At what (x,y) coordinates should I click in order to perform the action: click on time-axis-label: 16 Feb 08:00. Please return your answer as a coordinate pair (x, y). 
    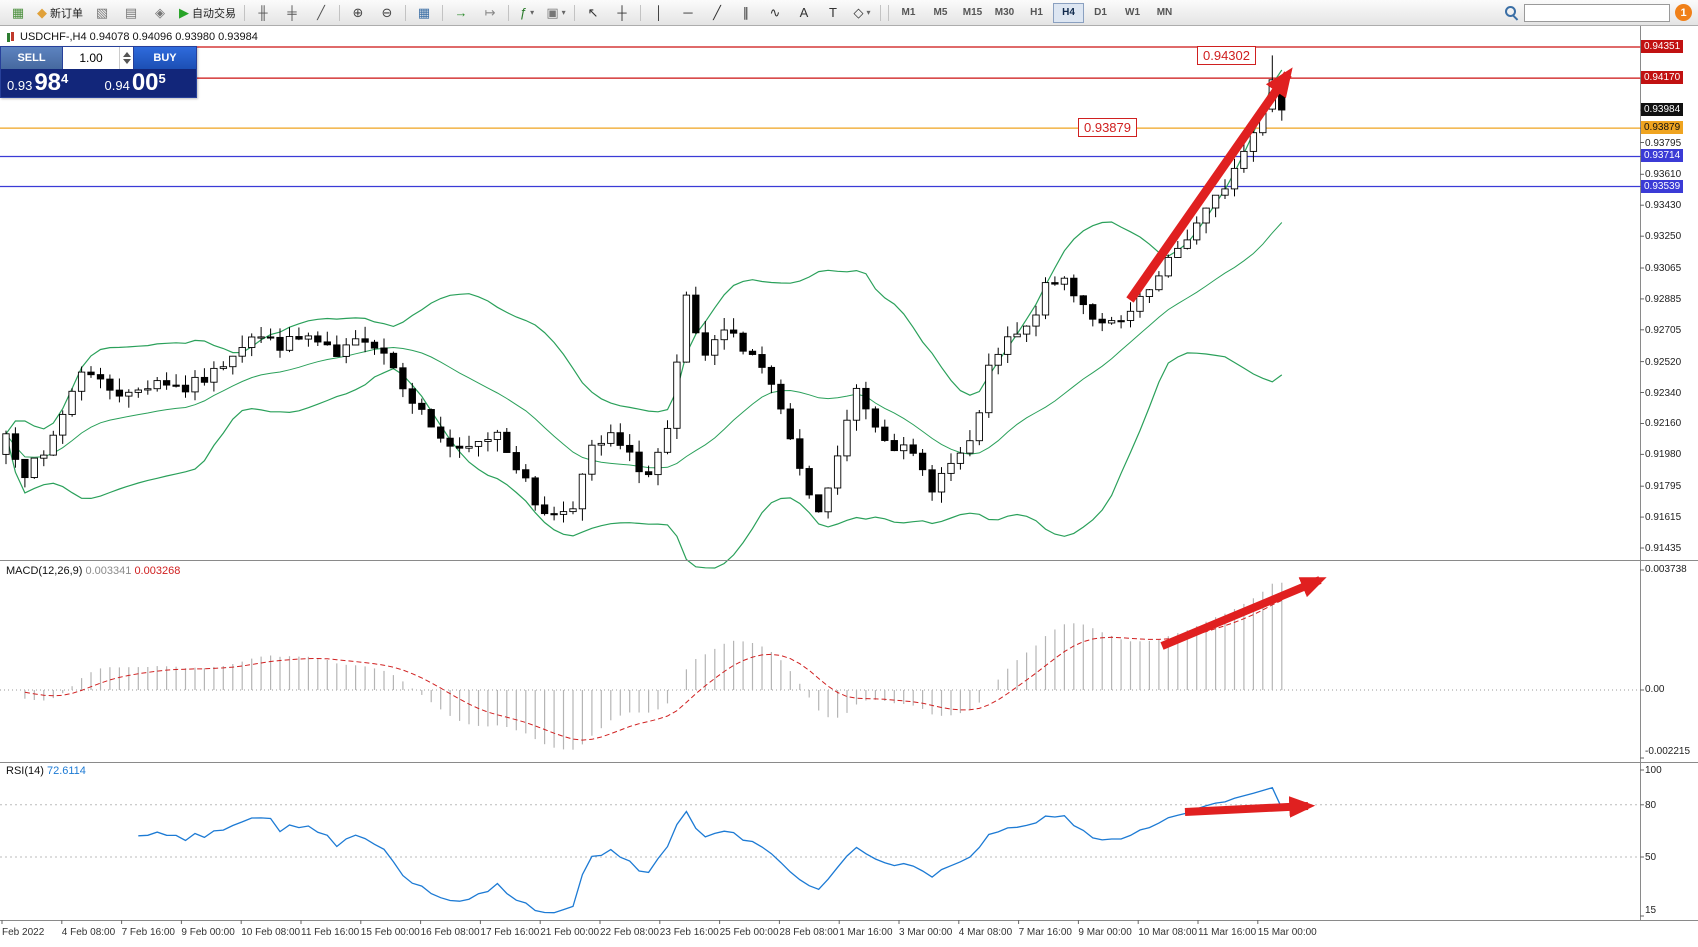
    Looking at the image, I should click on (450, 932).